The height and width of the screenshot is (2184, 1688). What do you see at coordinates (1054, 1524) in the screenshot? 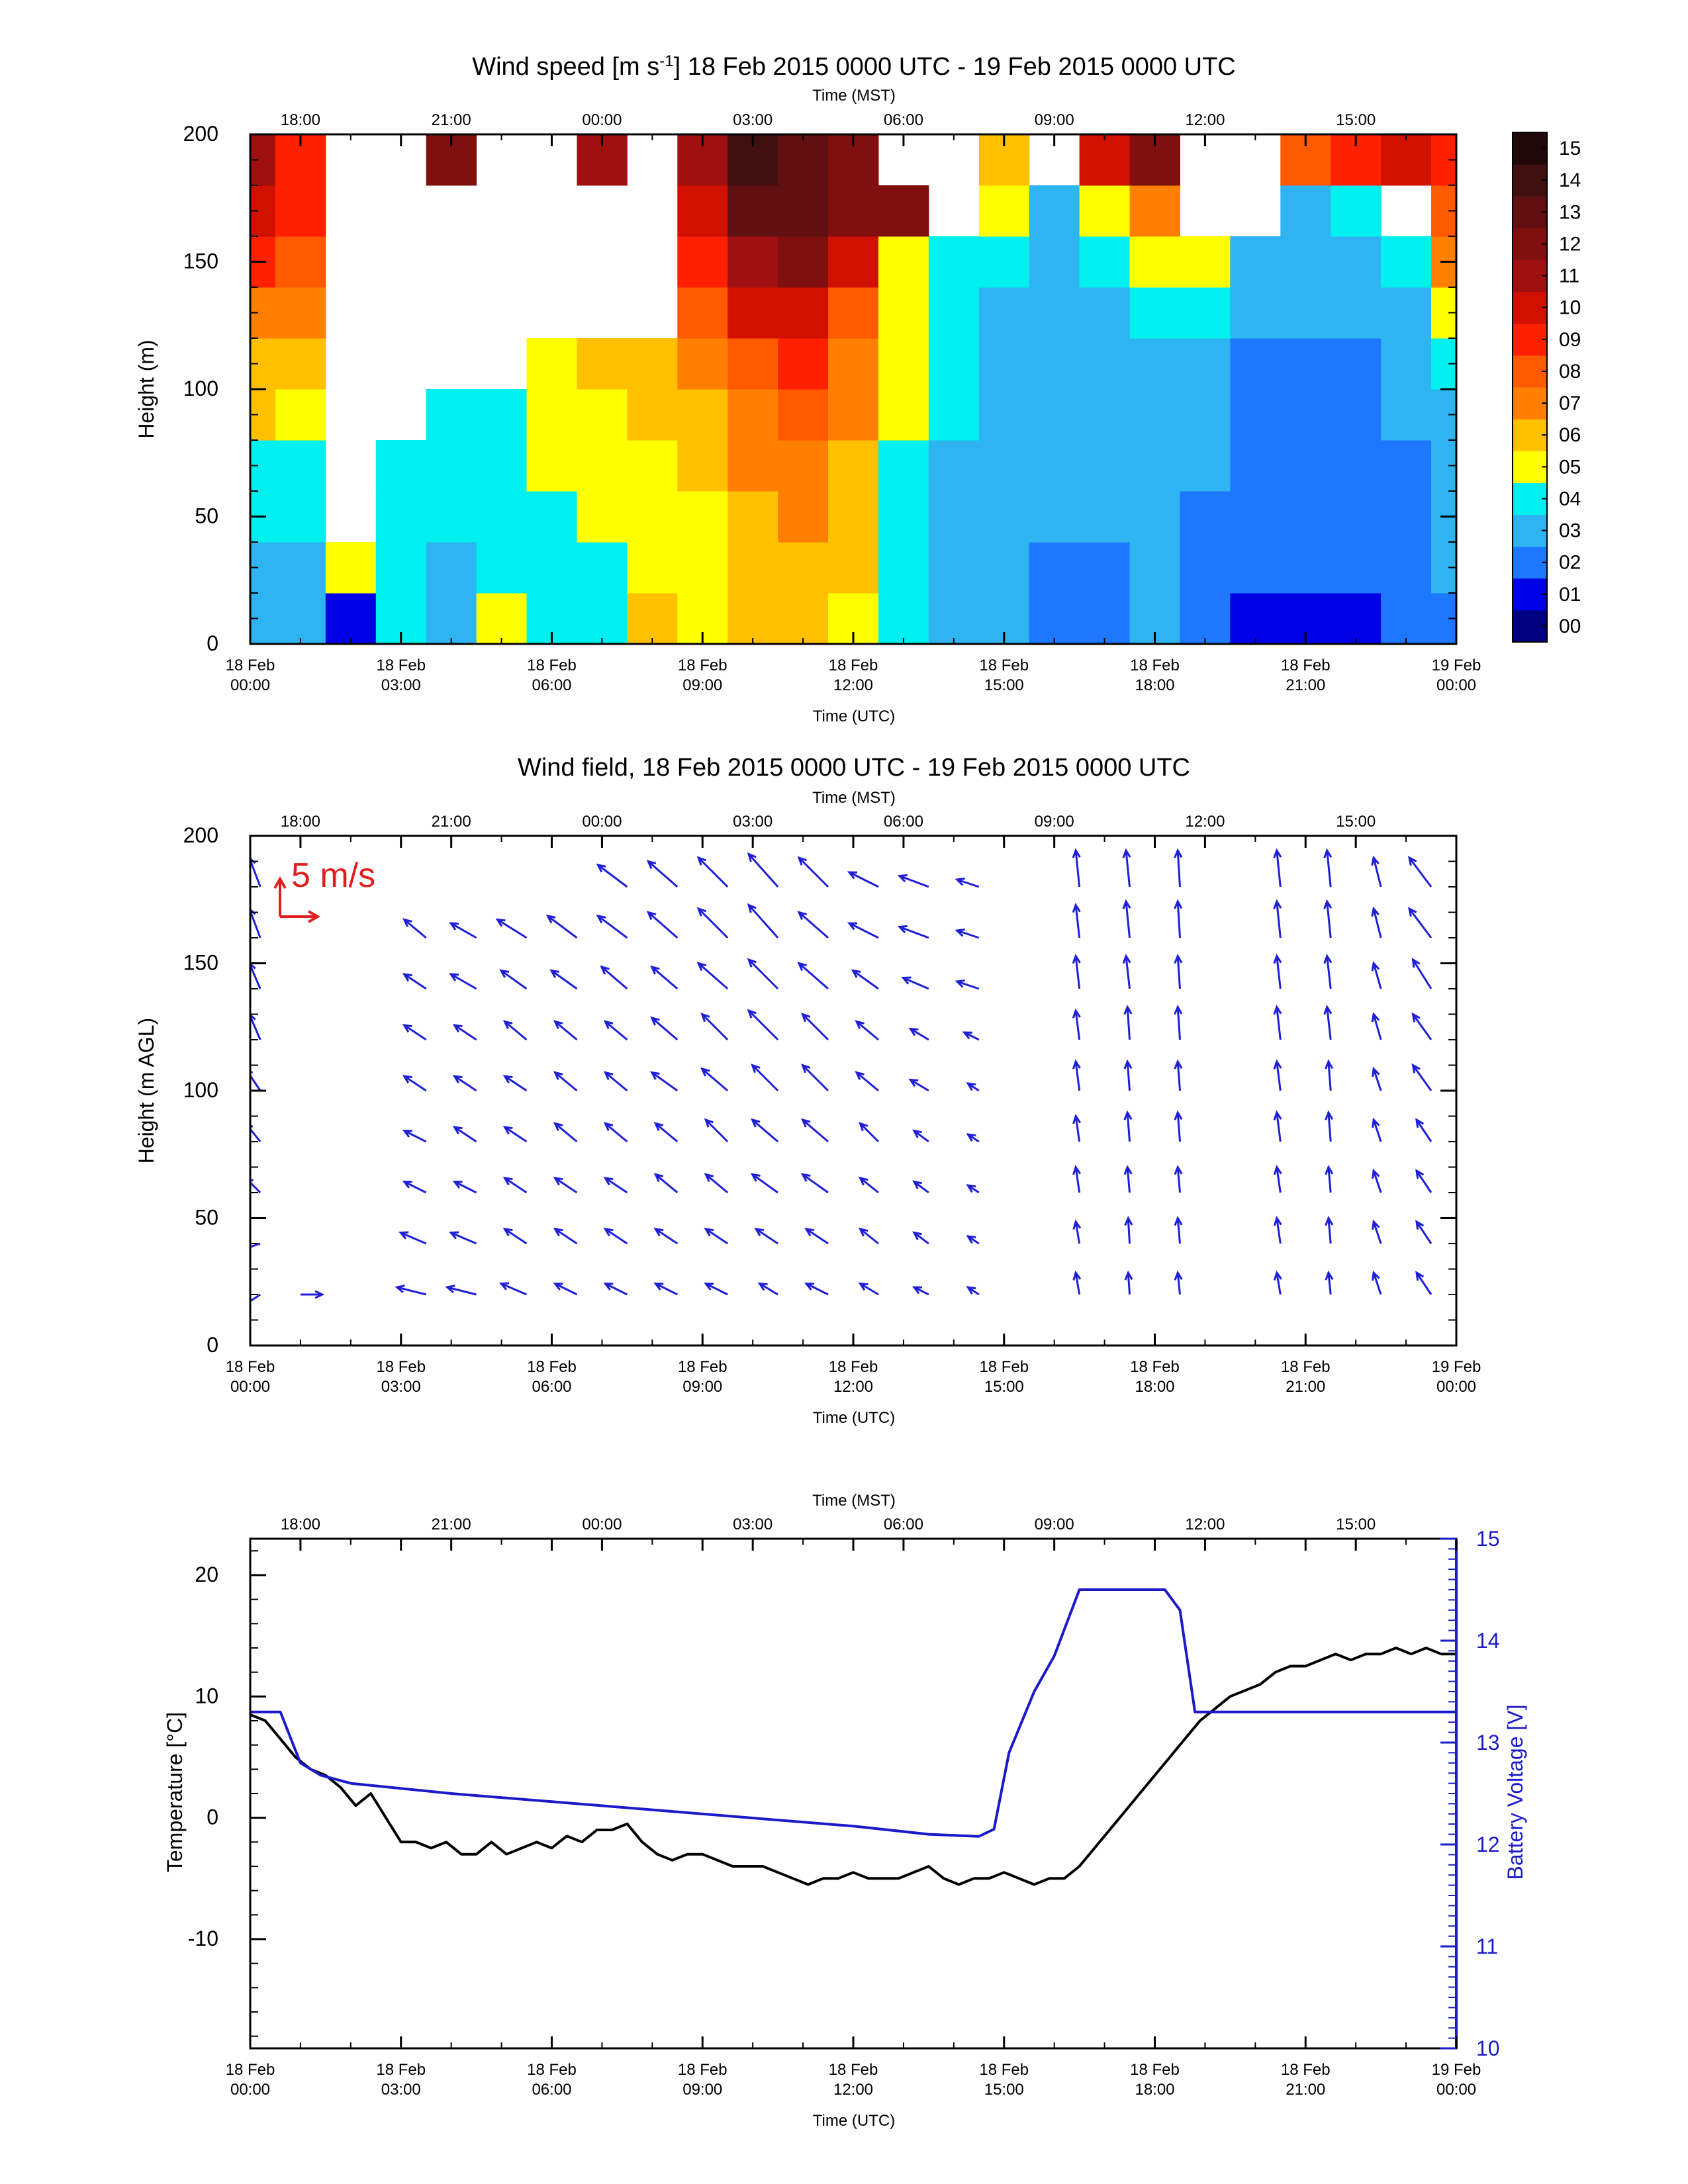
I see `top-tick-label: 09:00` at bounding box center [1054, 1524].